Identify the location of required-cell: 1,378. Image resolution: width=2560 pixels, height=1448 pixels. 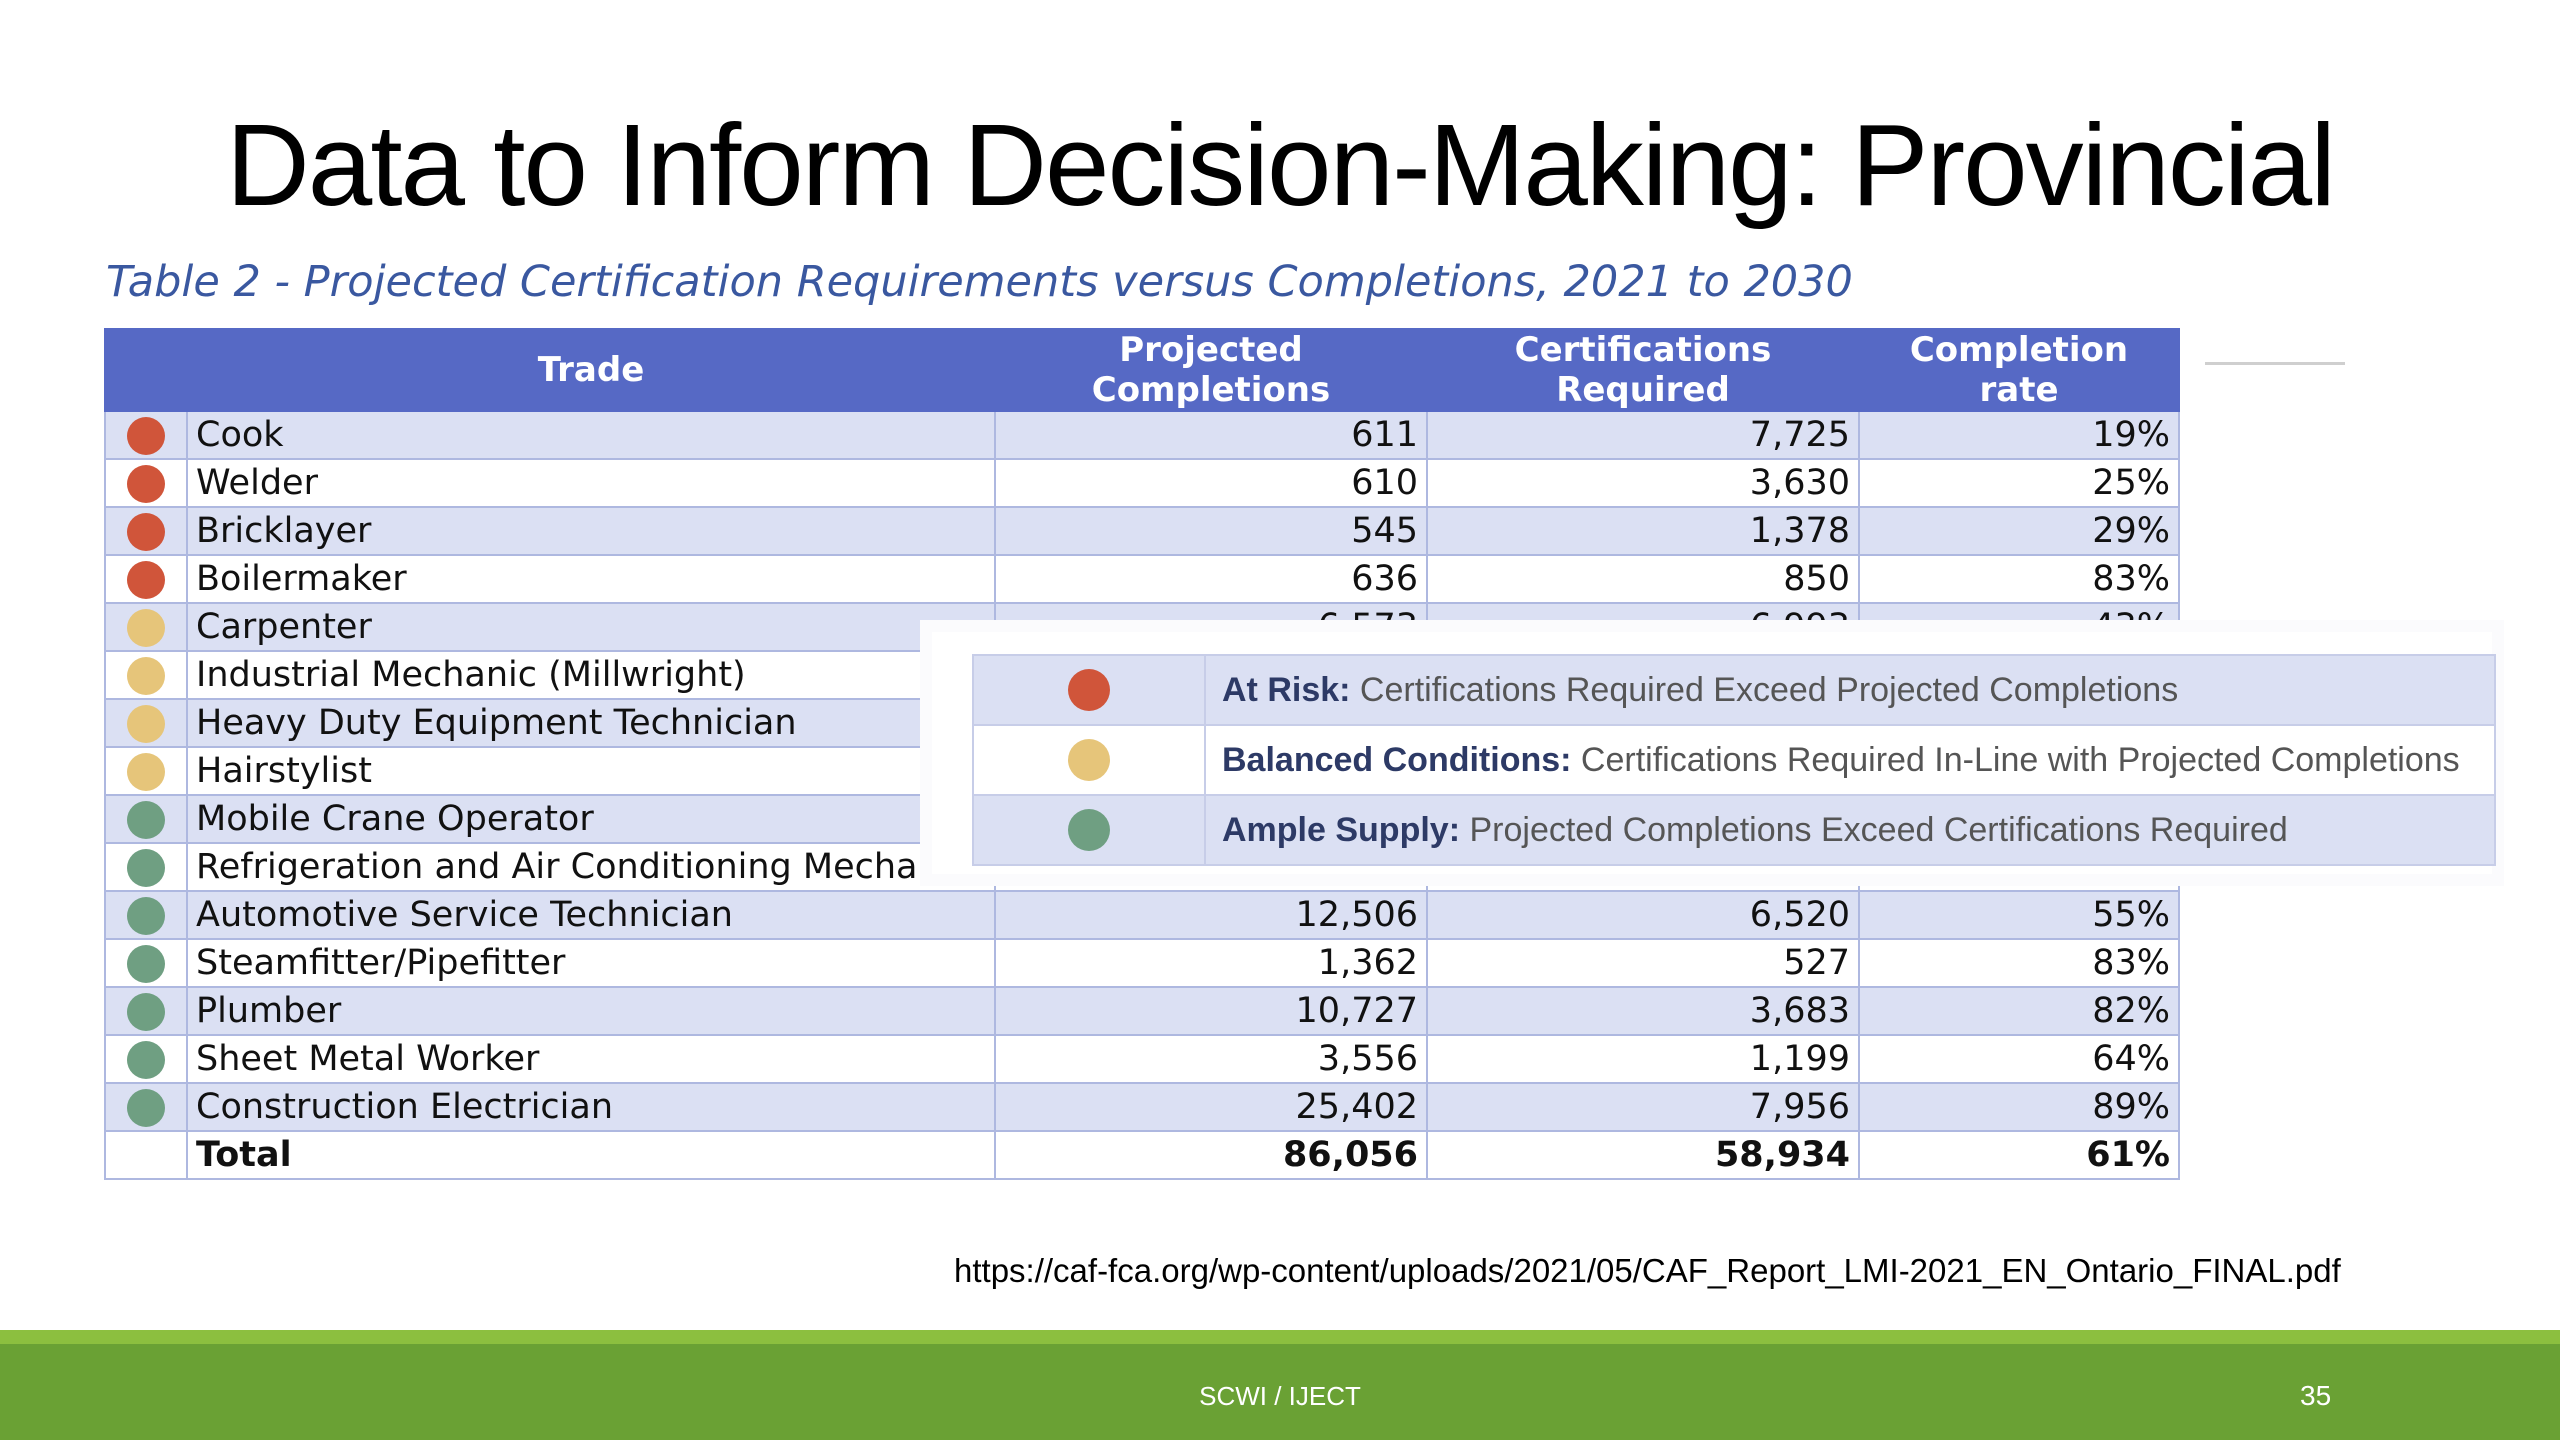
(1643, 531).